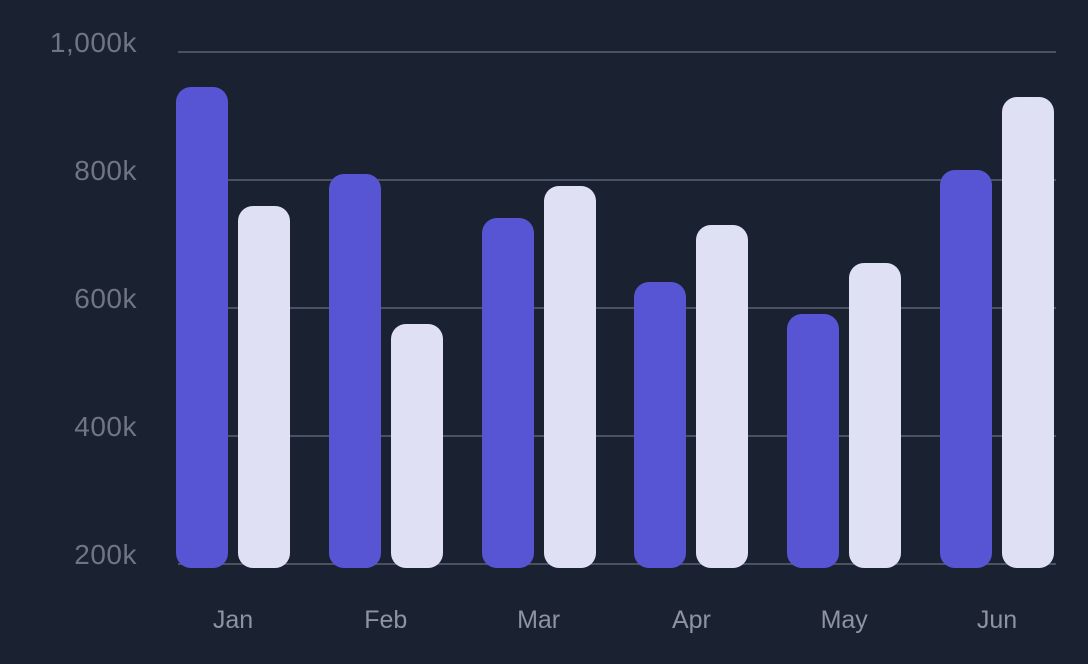  Describe the element at coordinates (660, 425) in the screenshot. I see `bar-apr-purple` at that location.